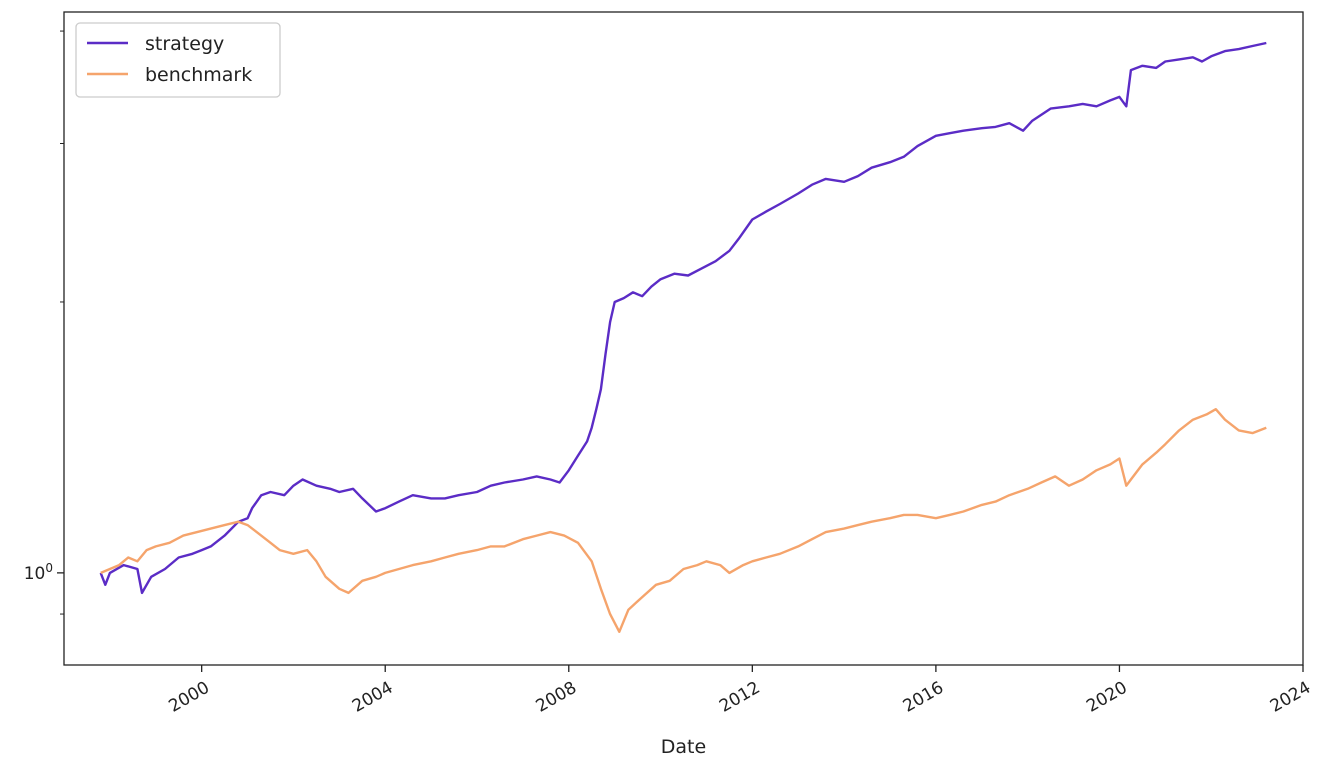 Image resolution: width=1318 pixels, height=770 pixels. What do you see at coordinates (683, 747) in the screenshot?
I see `x-axis-title: Date` at bounding box center [683, 747].